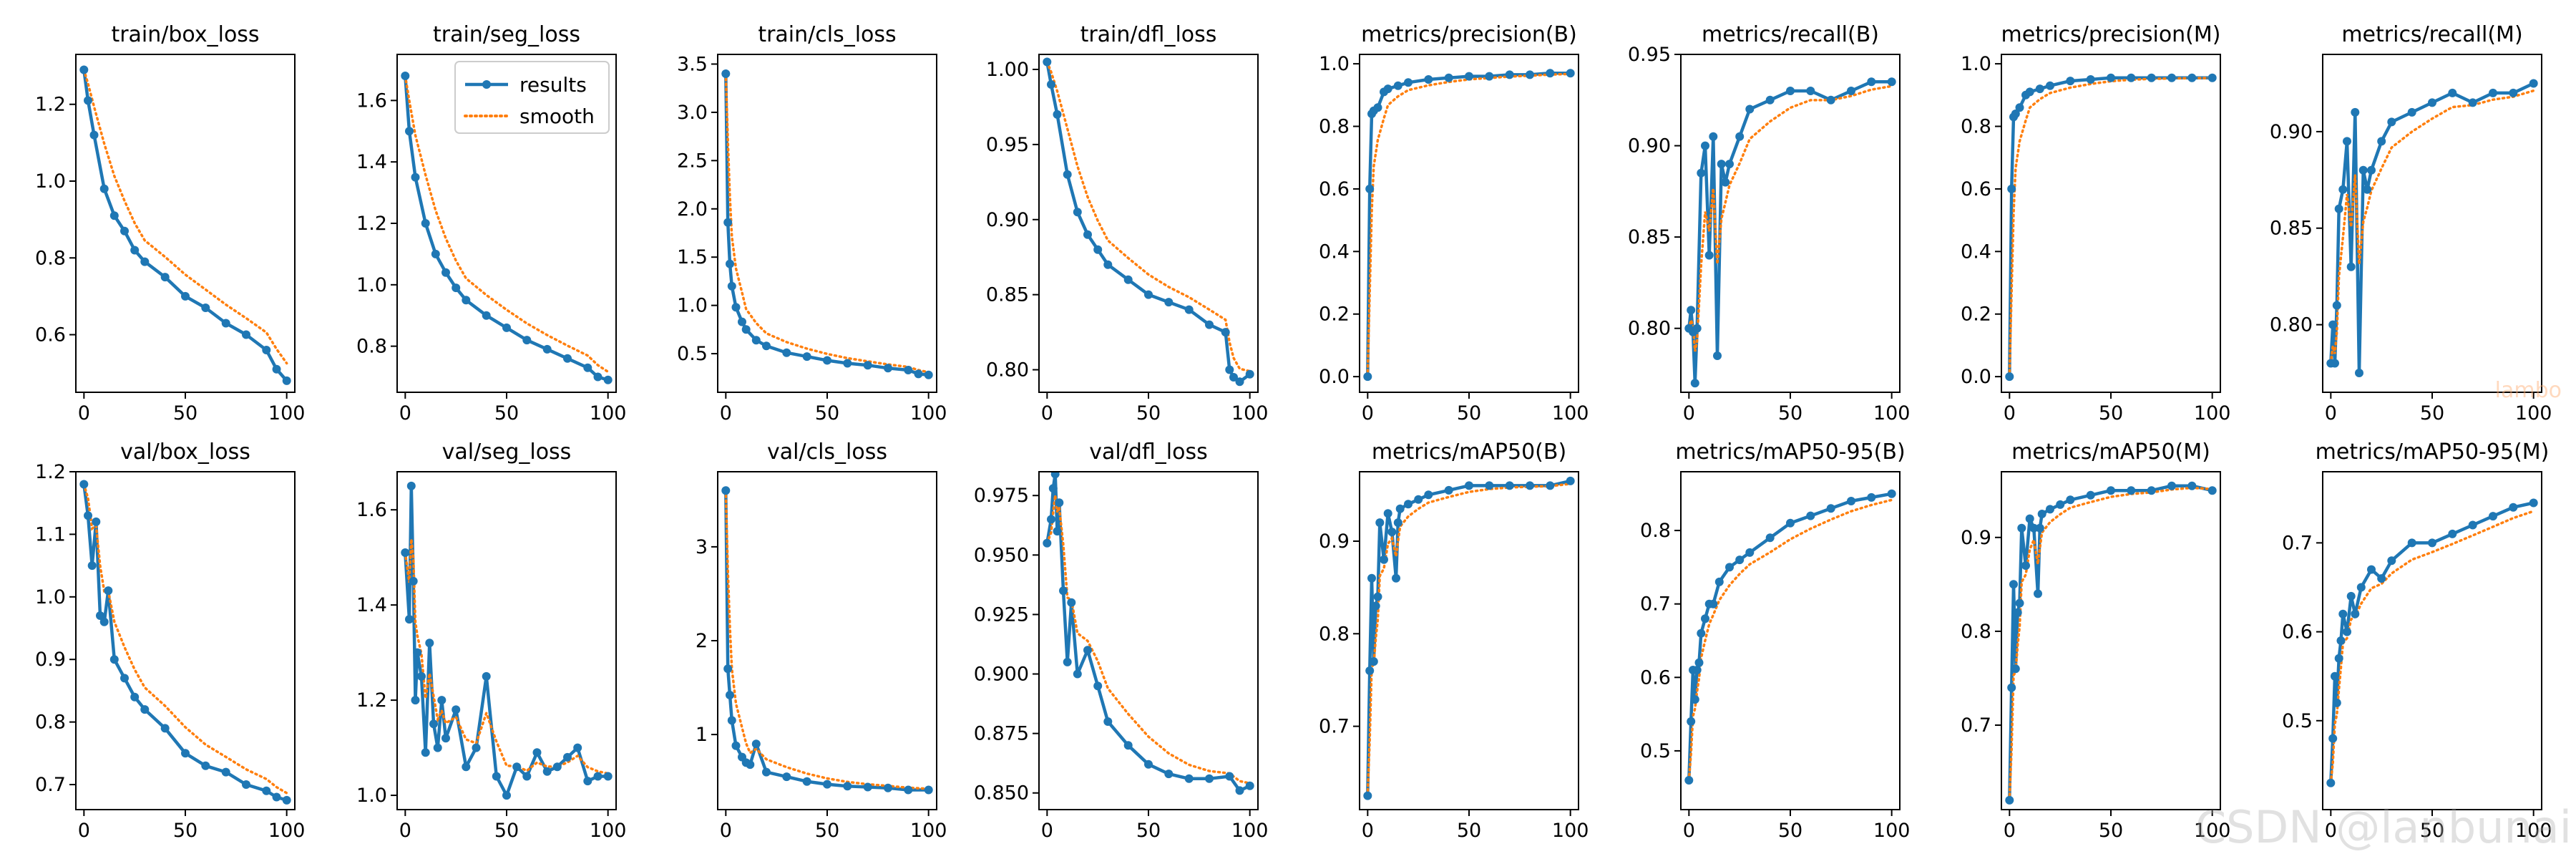  Describe the element at coordinates (822, 641) in the screenshot. I see `subplot-10: val/cls_loss 0 50 100 1 2 3` at that location.